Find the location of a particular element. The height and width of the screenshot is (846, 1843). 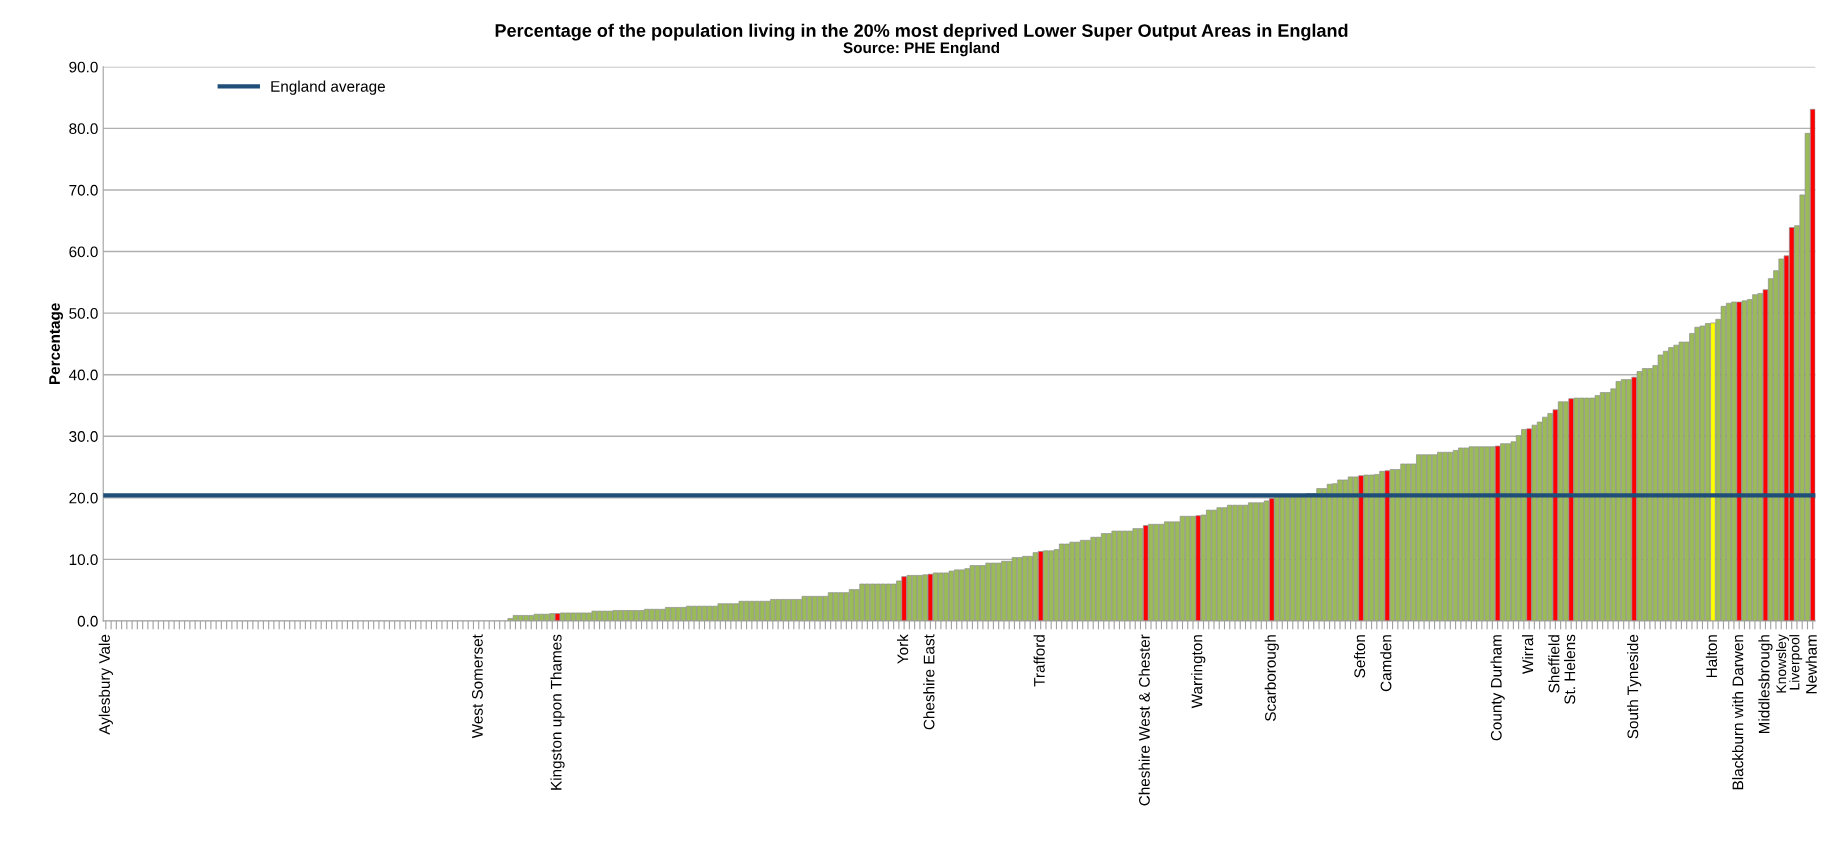

x-tick-label: Knowsley is located at coordinates (1782, 663).